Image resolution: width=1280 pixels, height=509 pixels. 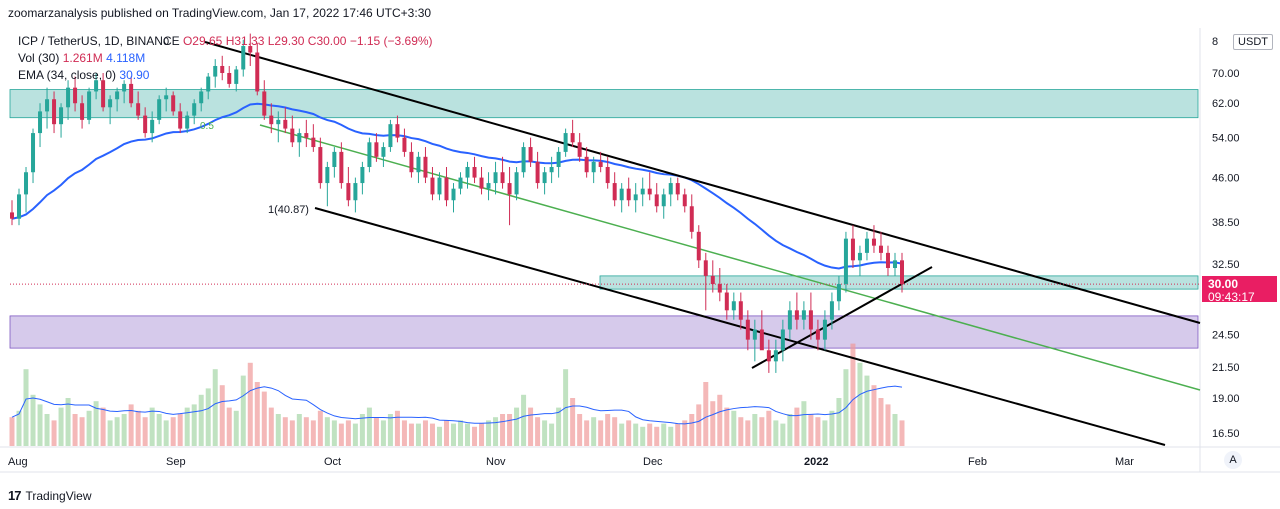 I want to click on ema-value: 30.90, so click(x=134, y=75).